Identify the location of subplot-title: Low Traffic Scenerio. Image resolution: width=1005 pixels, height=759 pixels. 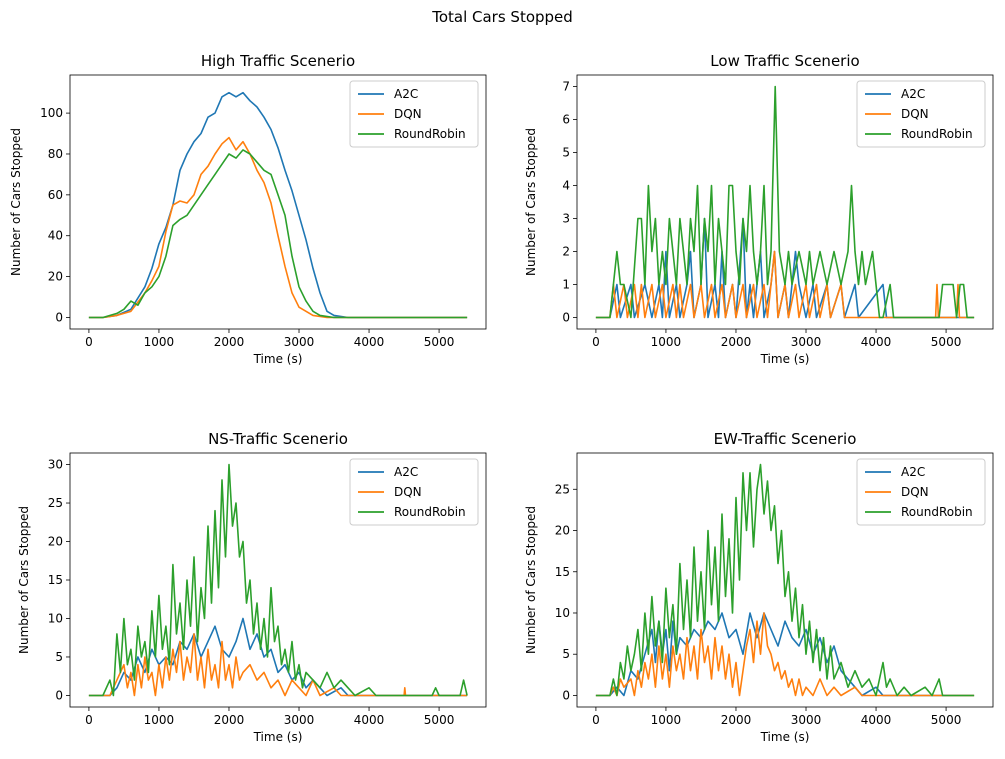
(784, 61).